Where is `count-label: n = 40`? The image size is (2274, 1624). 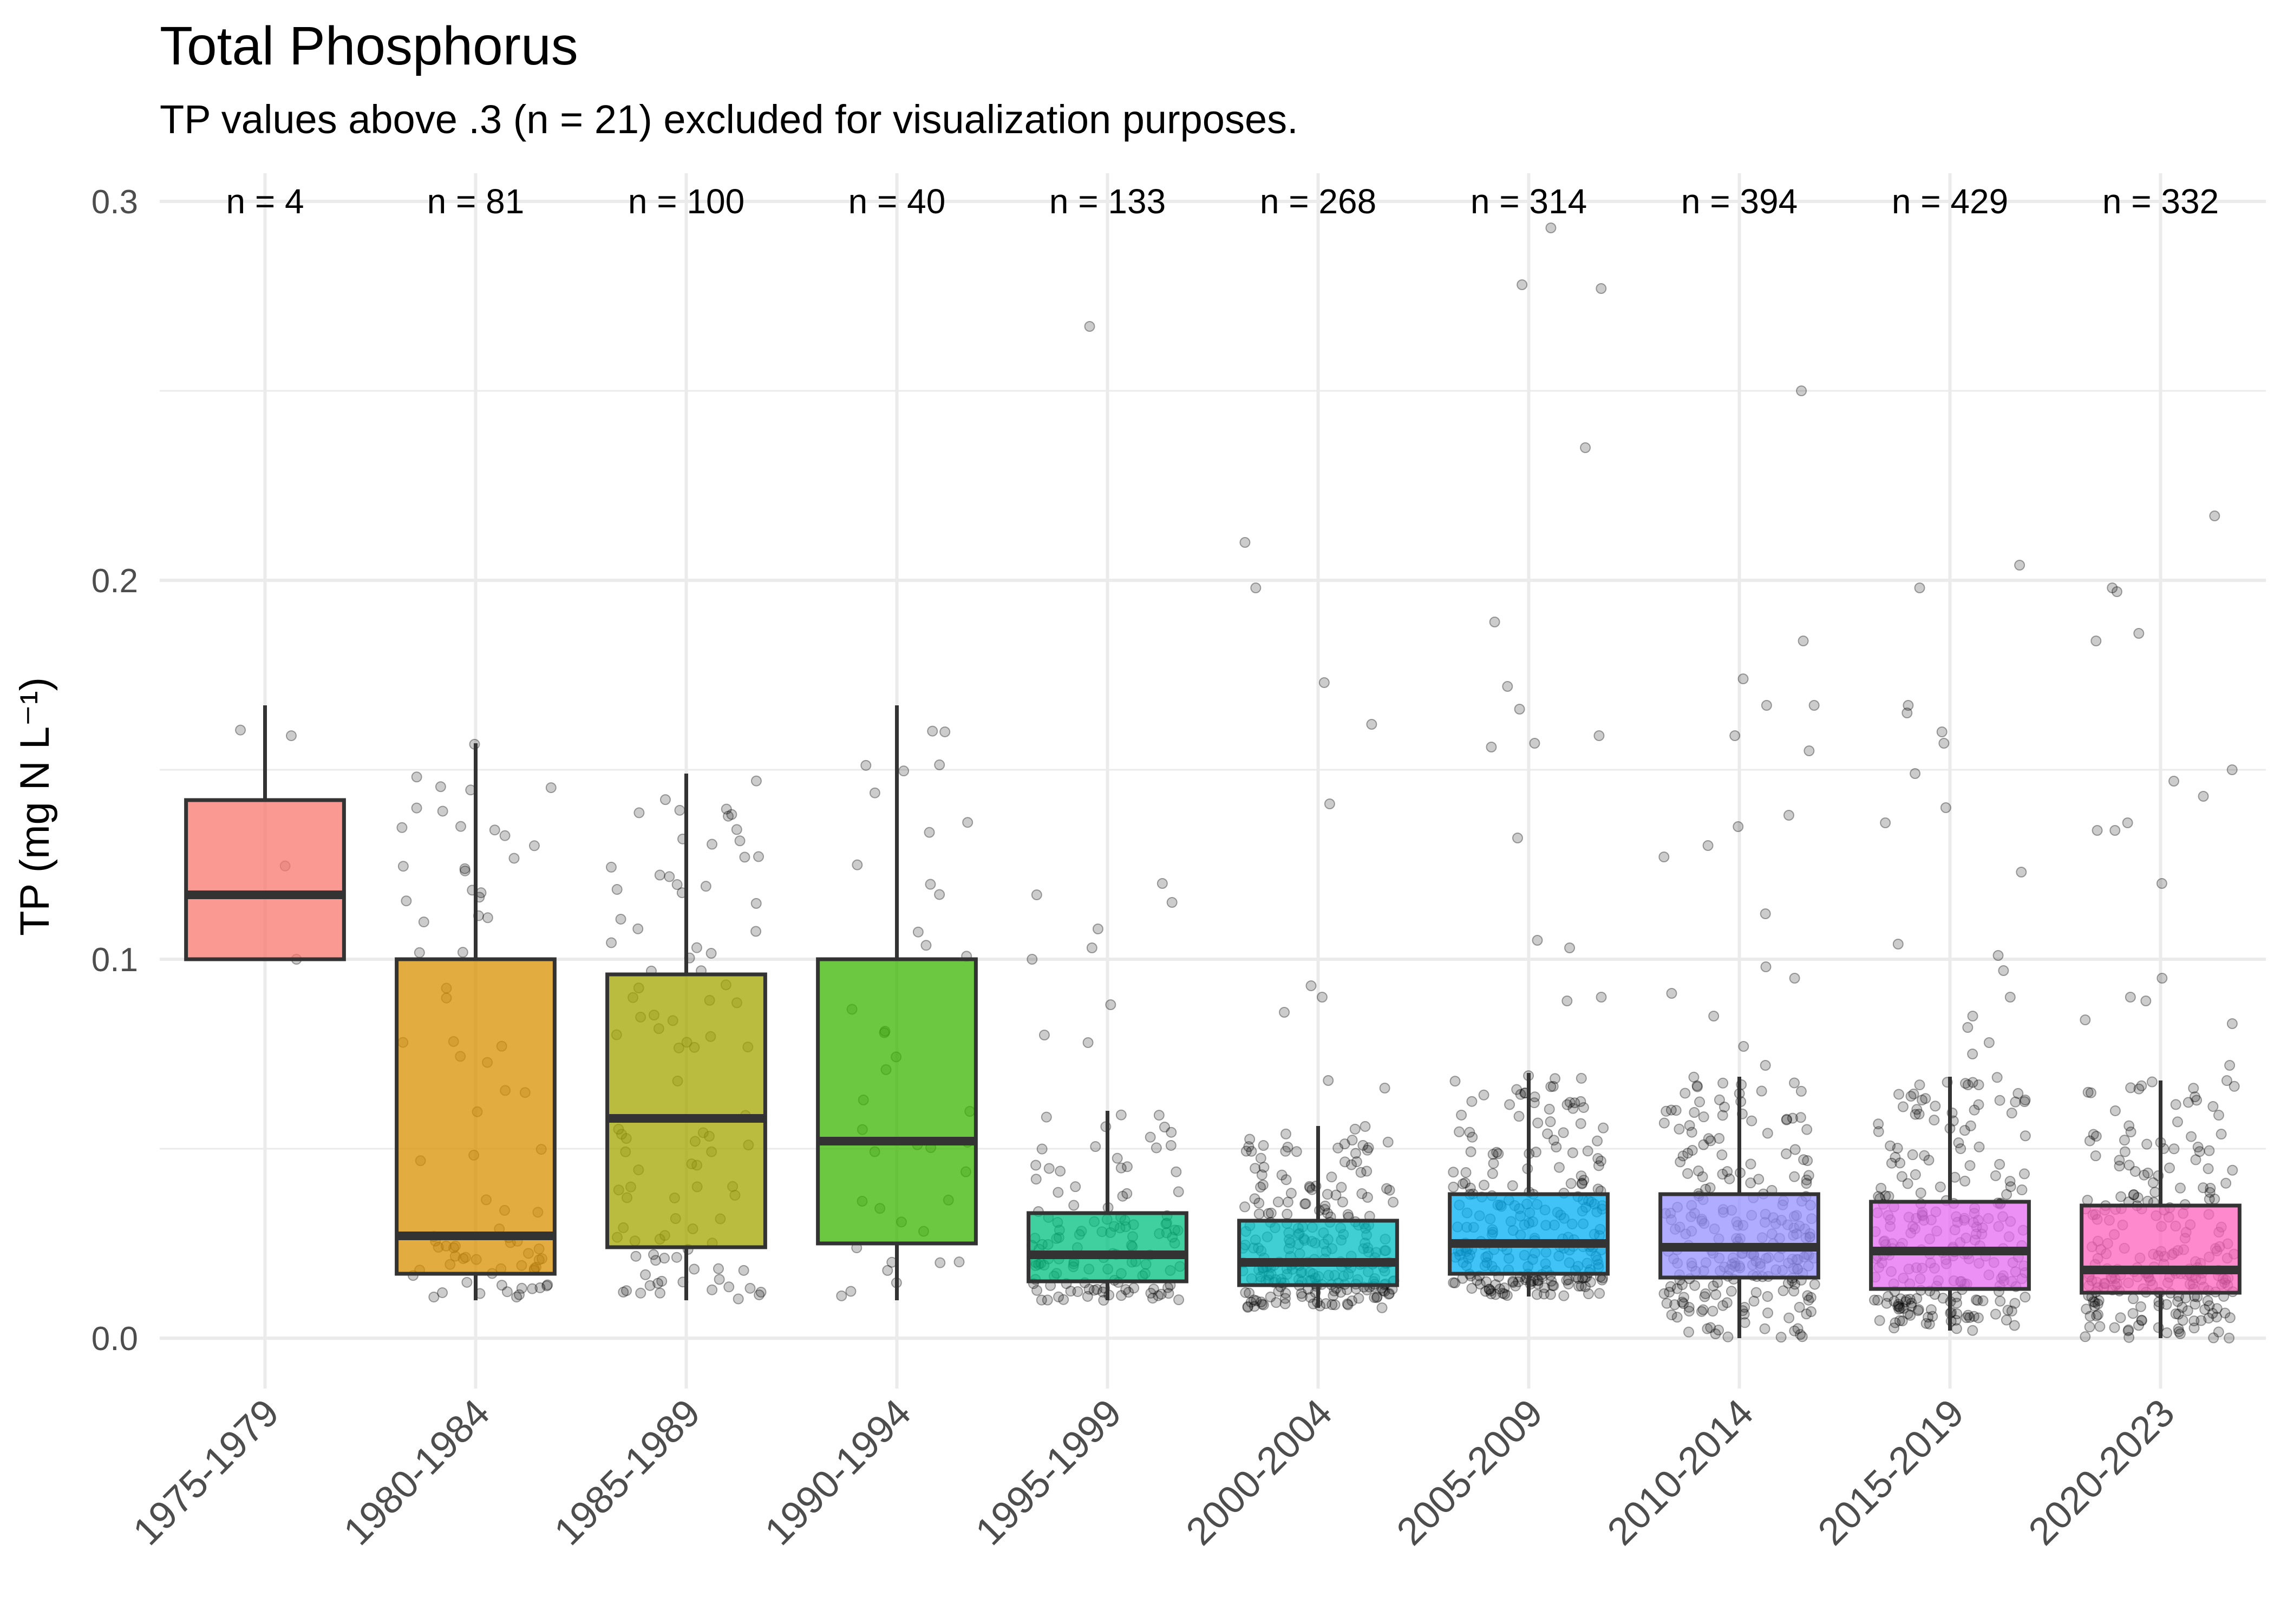
count-label: n = 40 is located at coordinates (897, 201).